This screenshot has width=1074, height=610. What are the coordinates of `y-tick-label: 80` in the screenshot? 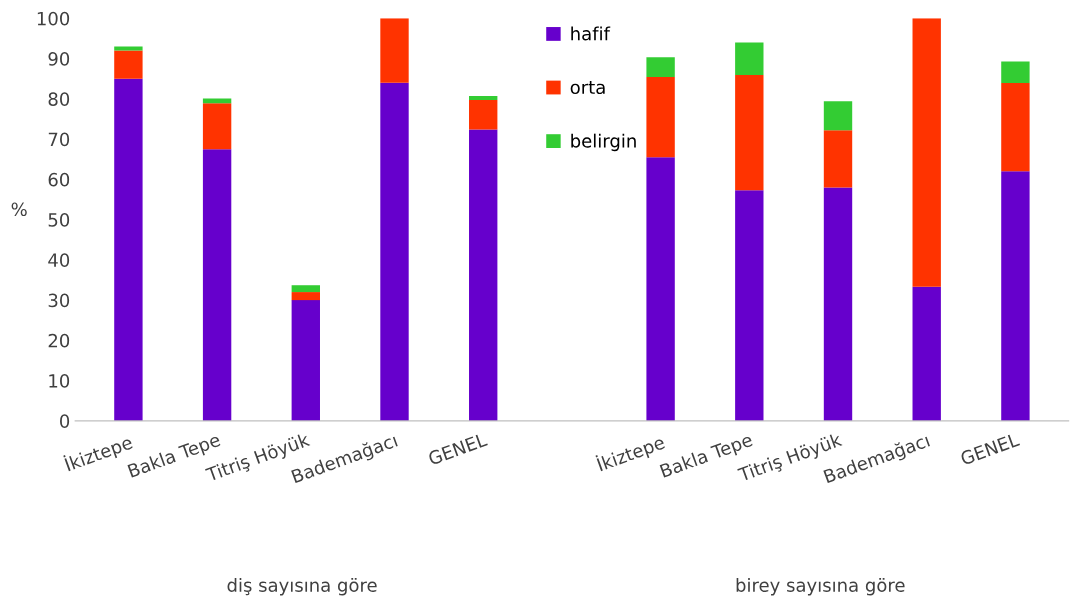 It's located at (59, 99).